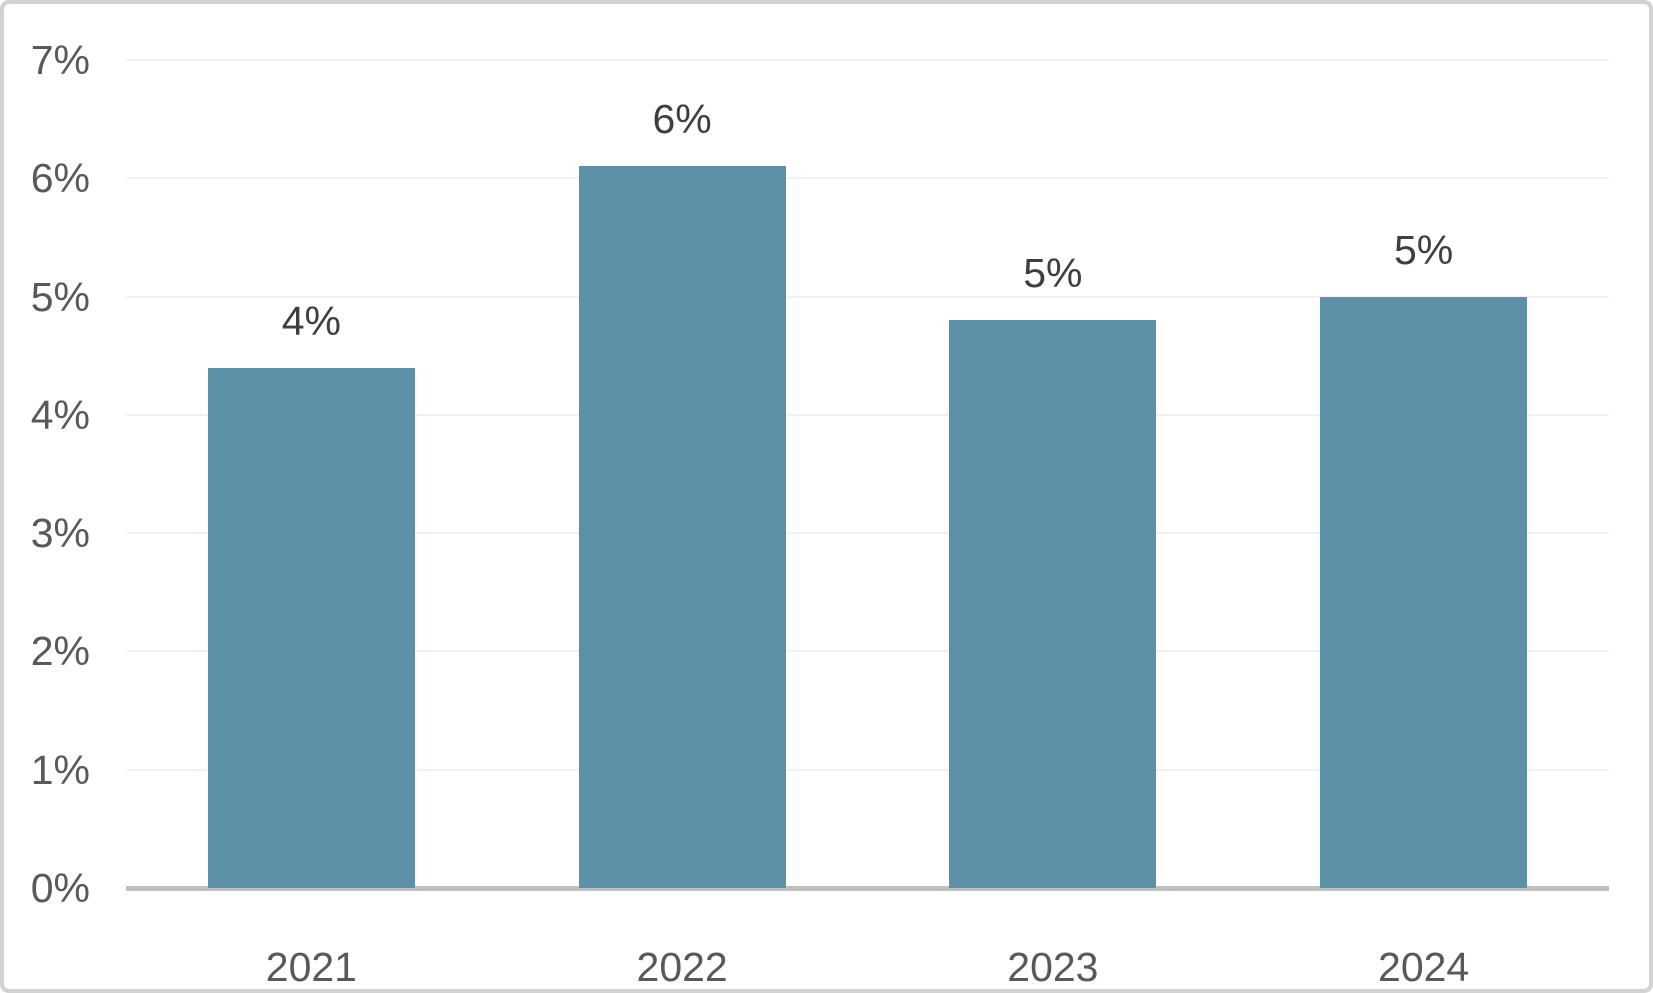 This screenshot has width=1653, height=993. What do you see at coordinates (1424, 967) in the screenshot?
I see `x-category-label-2024: 2024` at bounding box center [1424, 967].